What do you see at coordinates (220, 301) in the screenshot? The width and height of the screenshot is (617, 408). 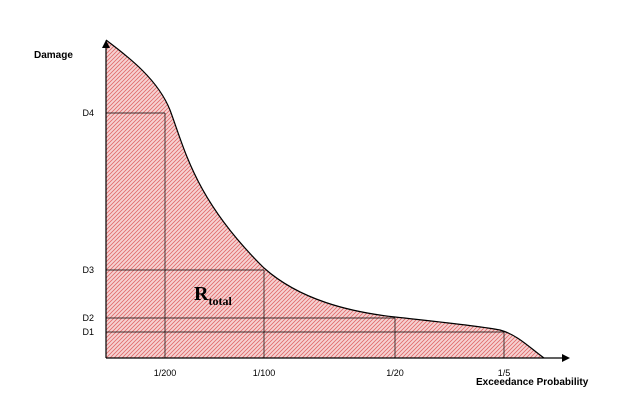 I see `r-total-subscript: total` at bounding box center [220, 301].